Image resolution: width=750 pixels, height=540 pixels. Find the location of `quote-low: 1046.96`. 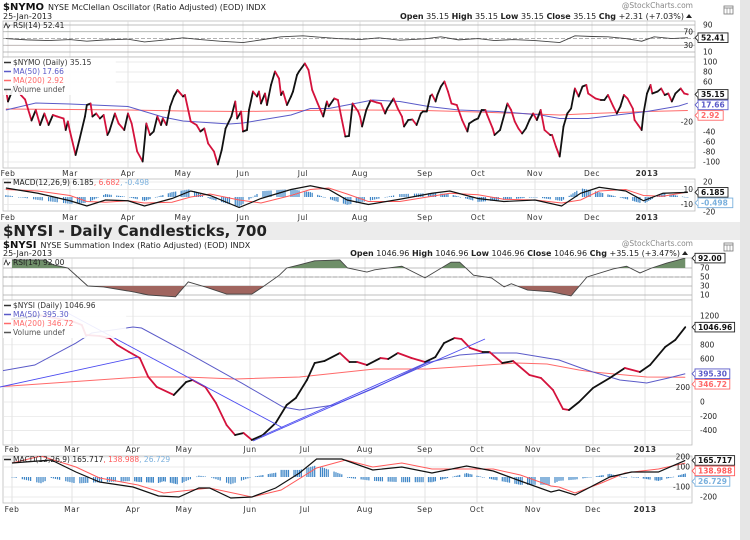

quote-low: 1046.96 is located at coordinates (508, 253).